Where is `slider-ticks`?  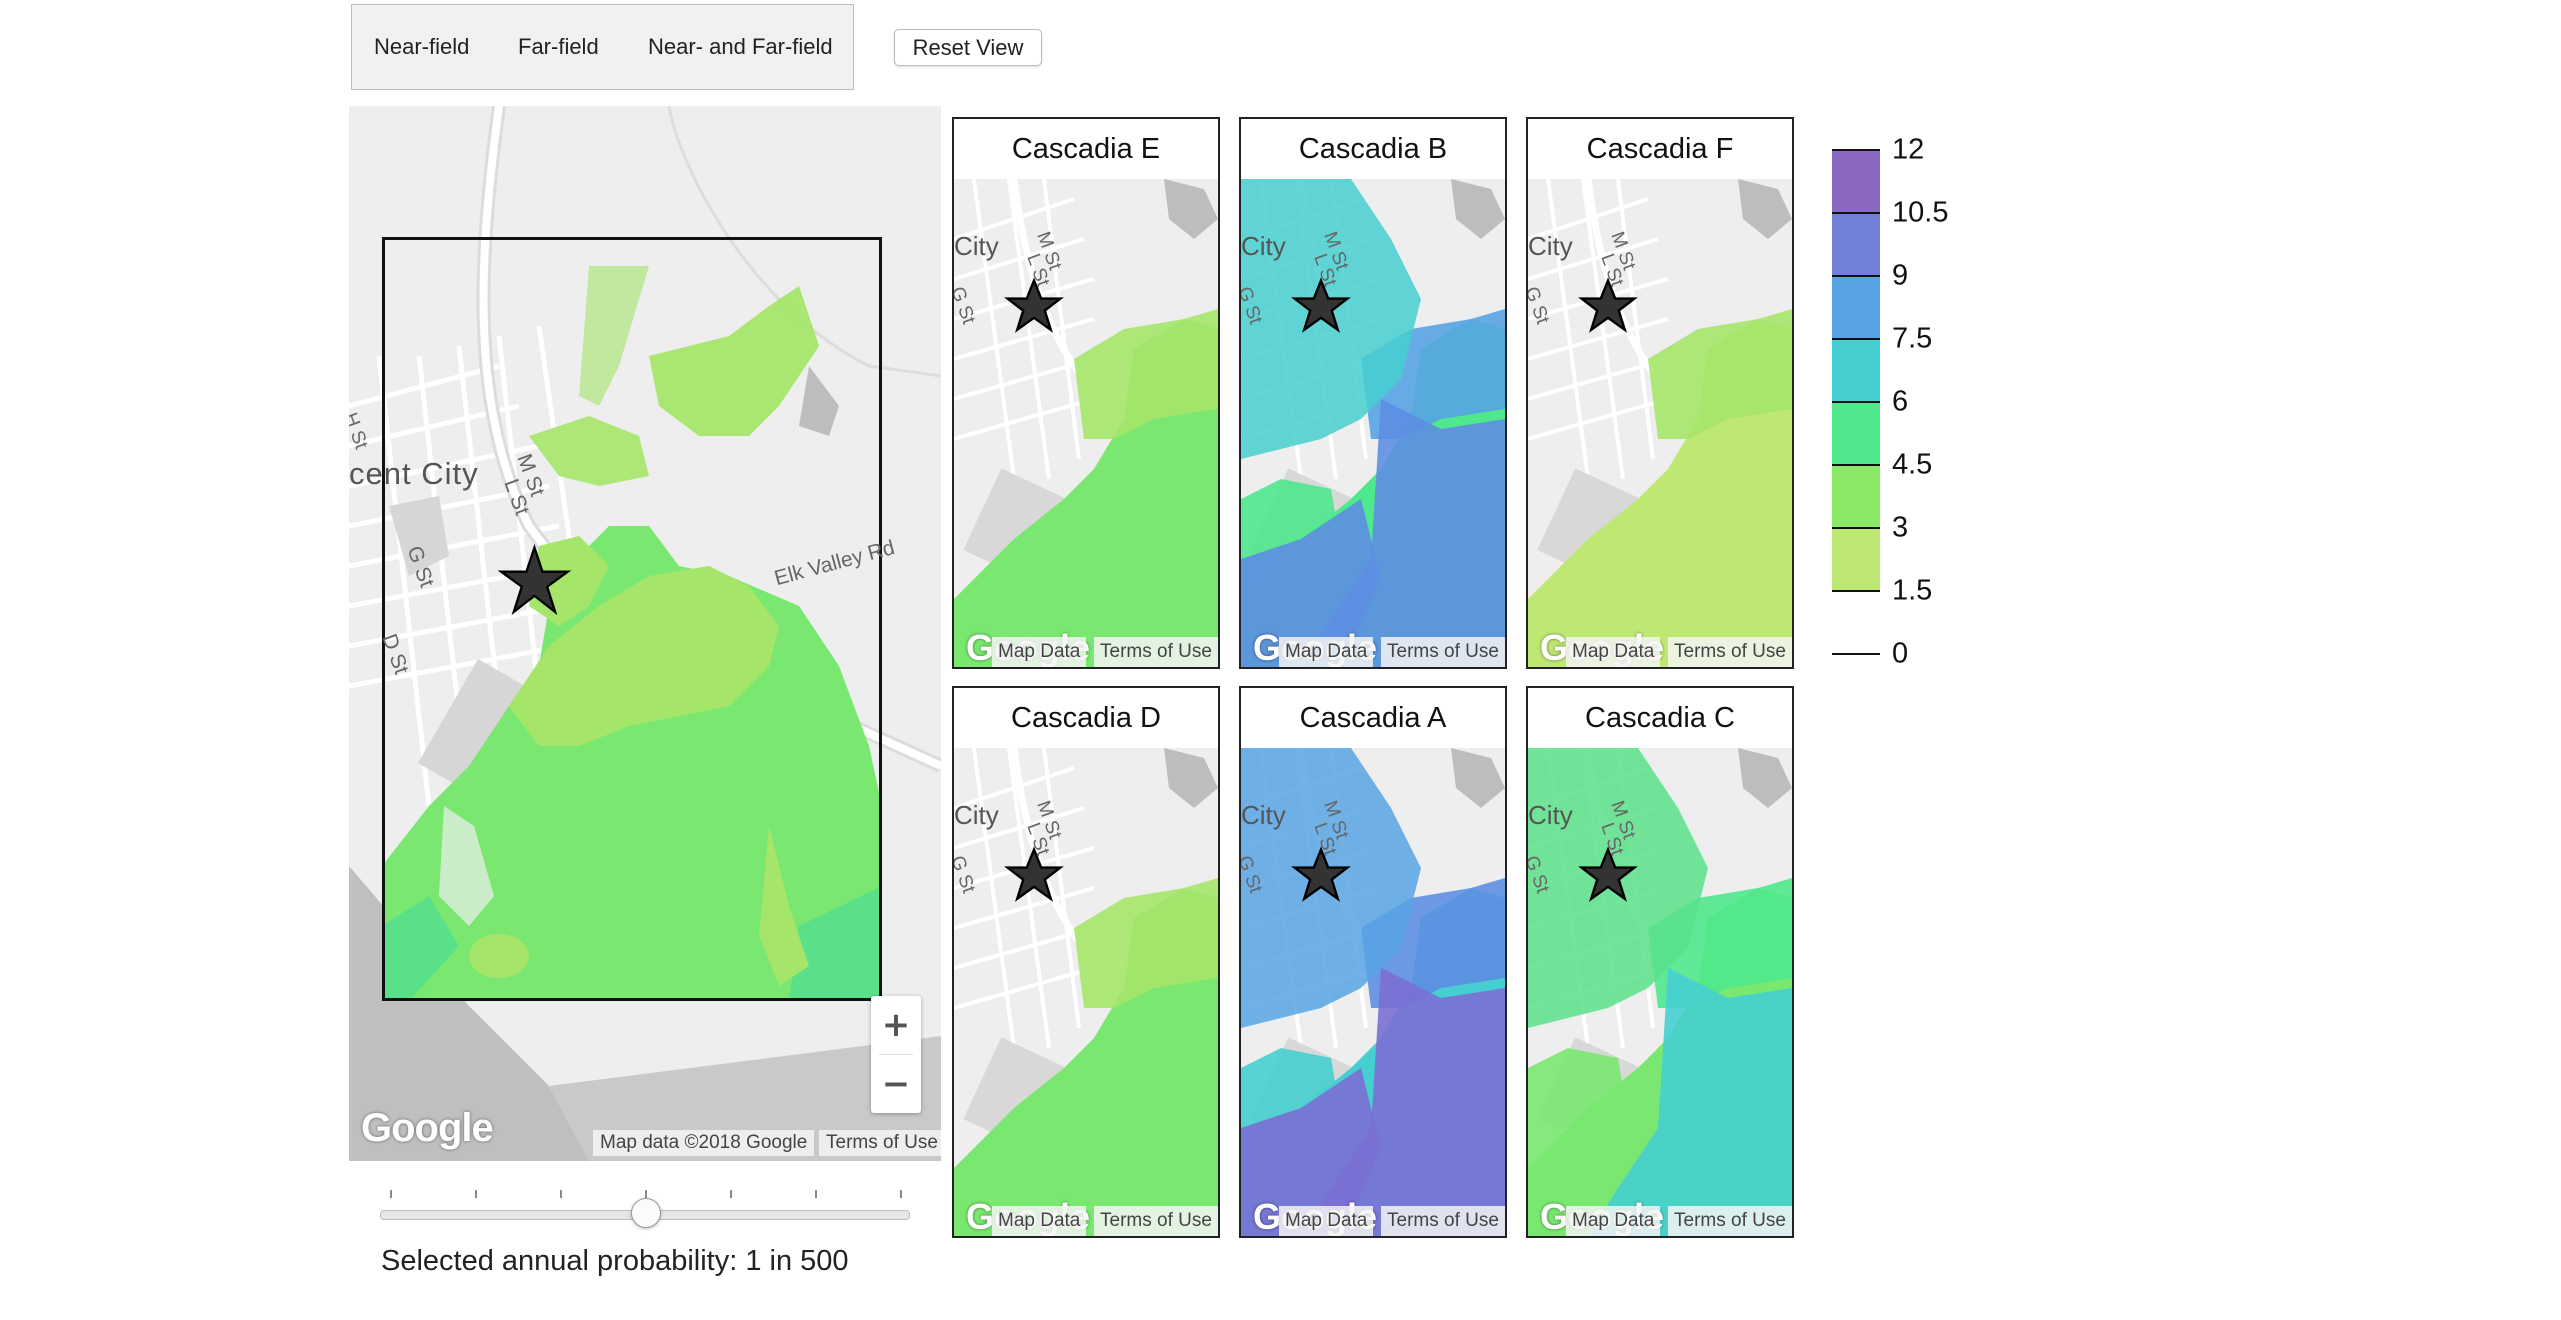
slider-ticks is located at coordinates (645, 1195).